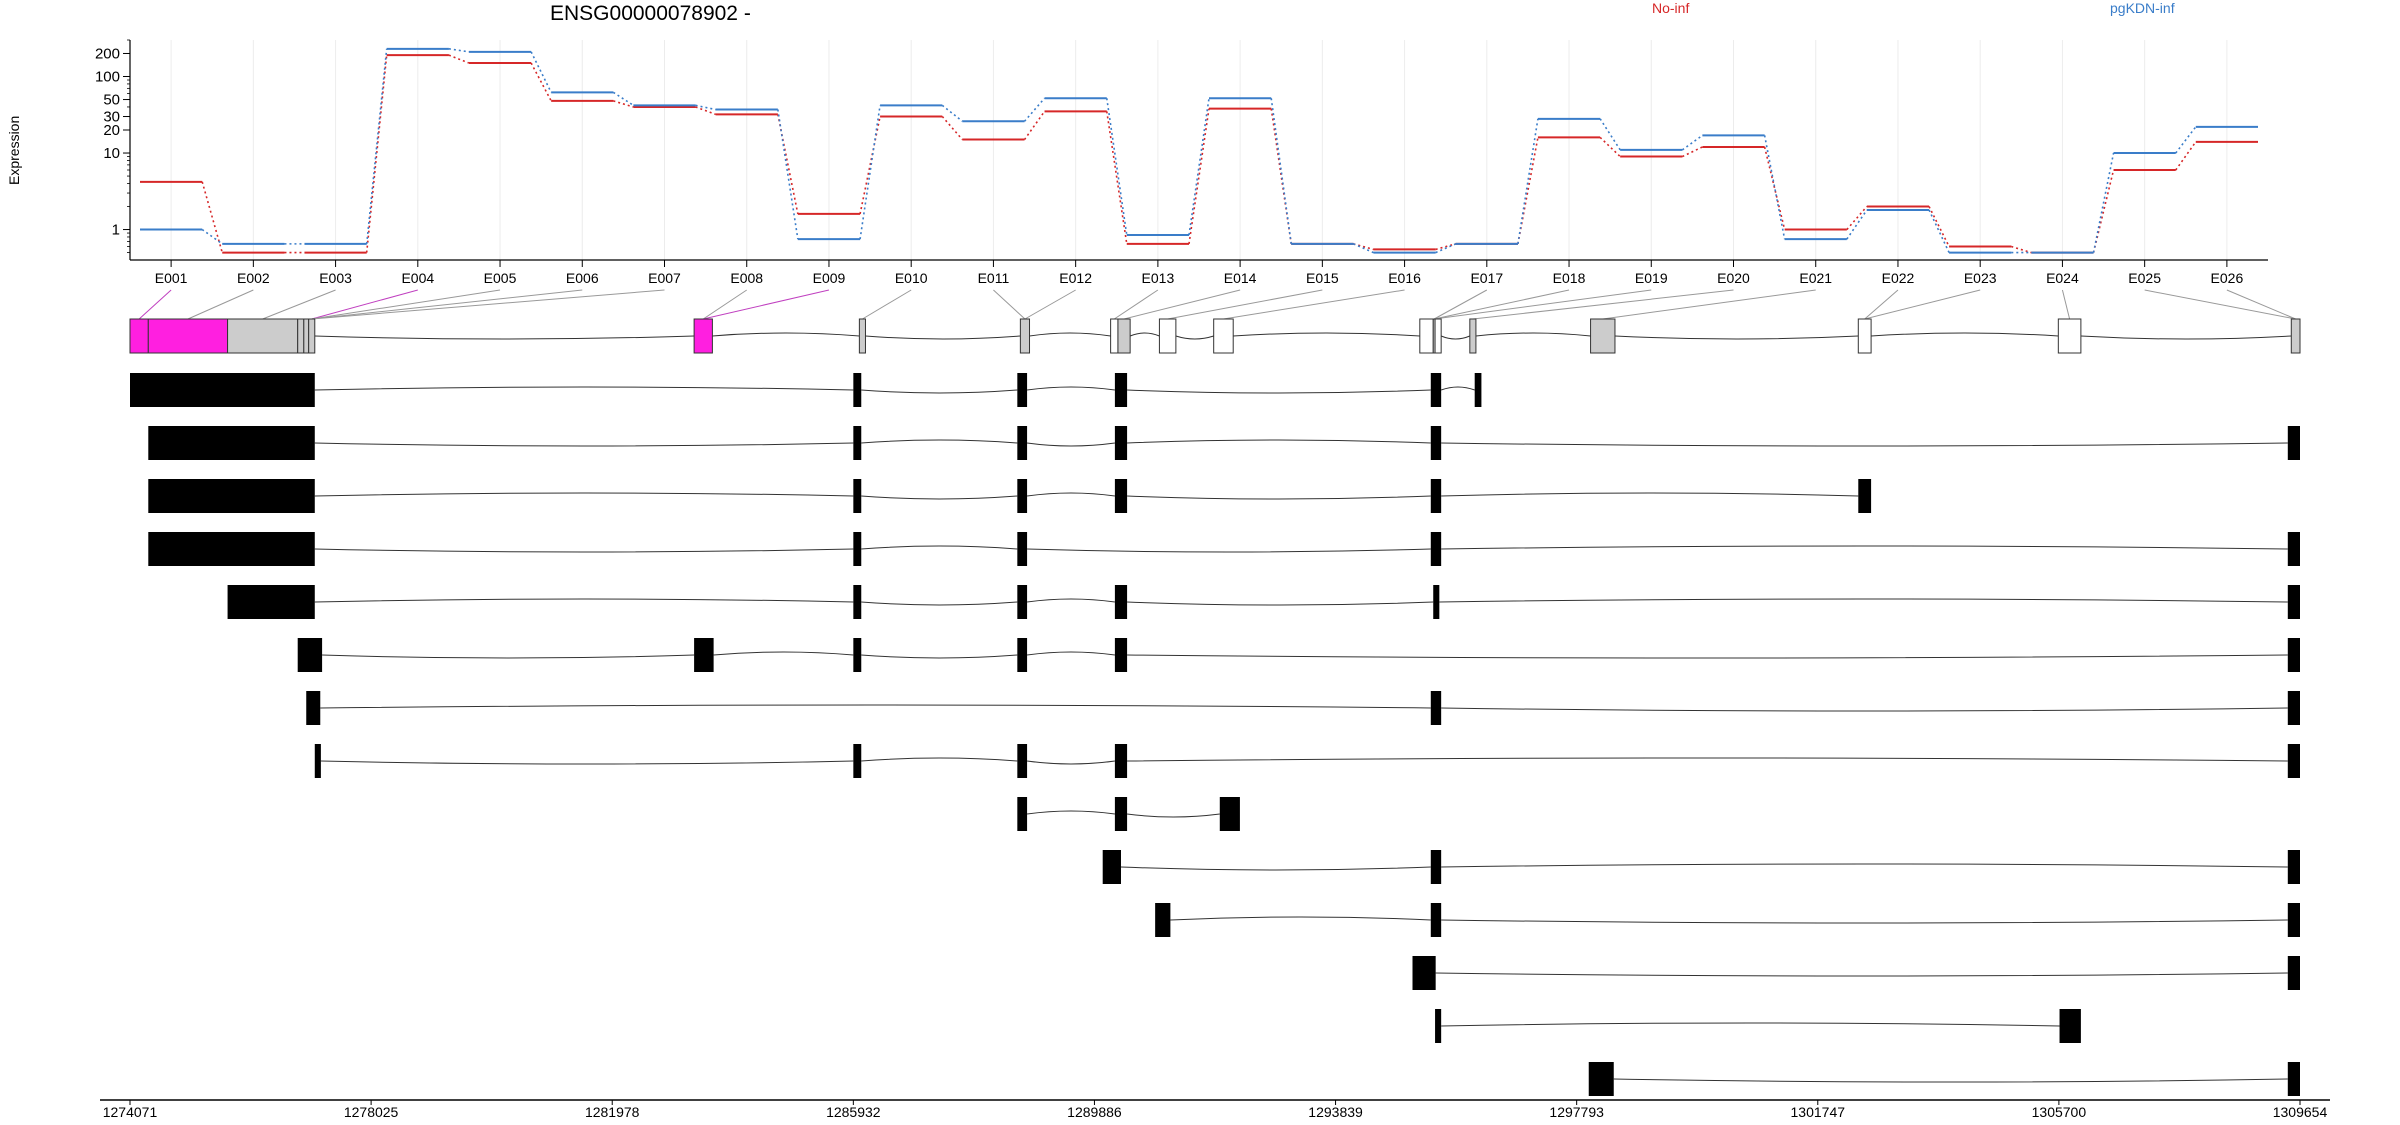 The height and width of the screenshot is (1125, 2400). What do you see at coordinates (1404, 278) in the screenshot?
I see `exon-label: E016` at bounding box center [1404, 278].